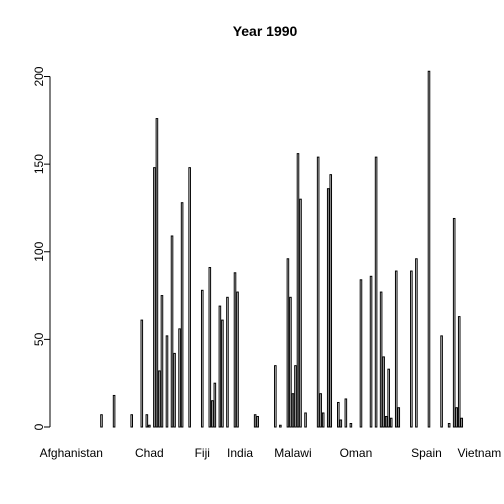 This screenshot has width=504, height=504. Describe the element at coordinates (39, 164) in the screenshot. I see `y-tick-label: 150` at that location.